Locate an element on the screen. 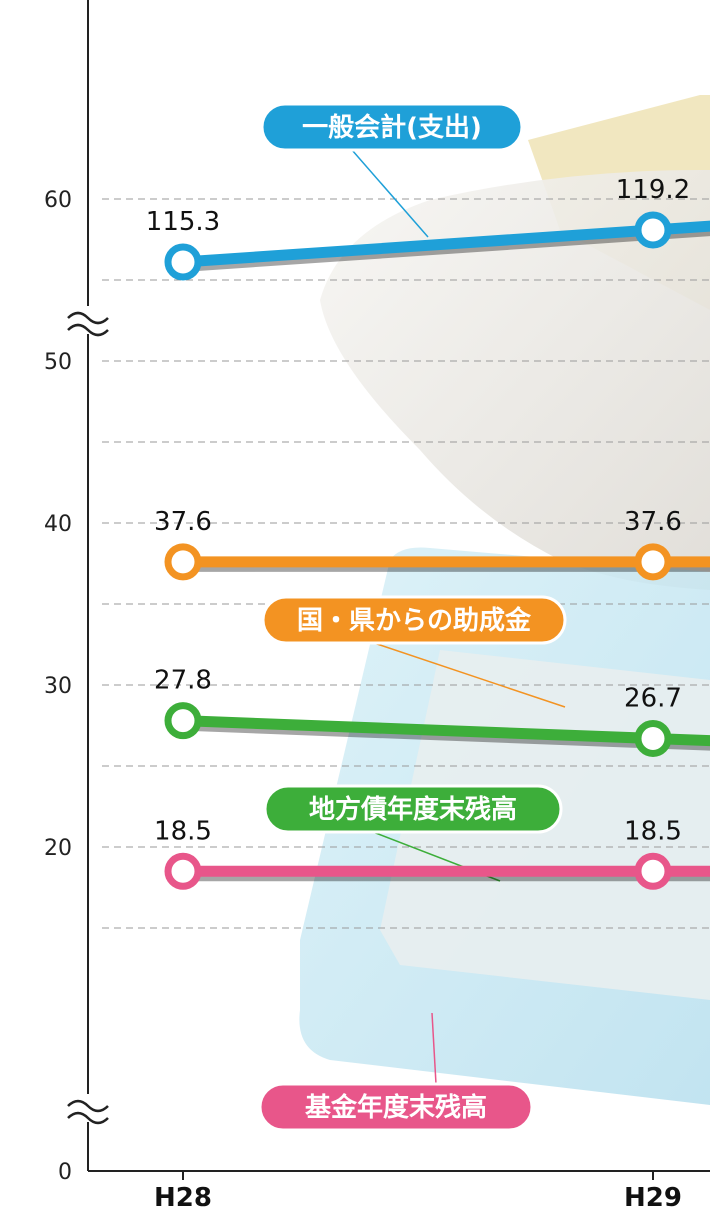 This screenshot has width=710, height=1210. legend-label: 国・県からの助成金 is located at coordinates (414, 620).